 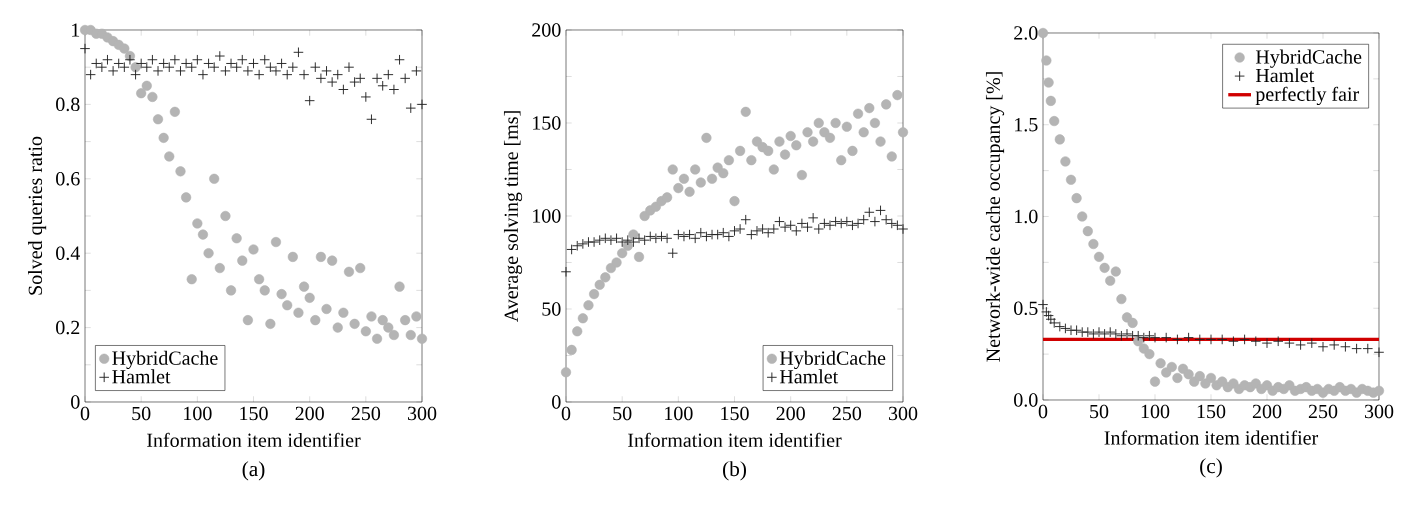 What do you see at coordinates (551, 309) in the screenshot?
I see `y-tick-label: 50` at bounding box center [551, 309].